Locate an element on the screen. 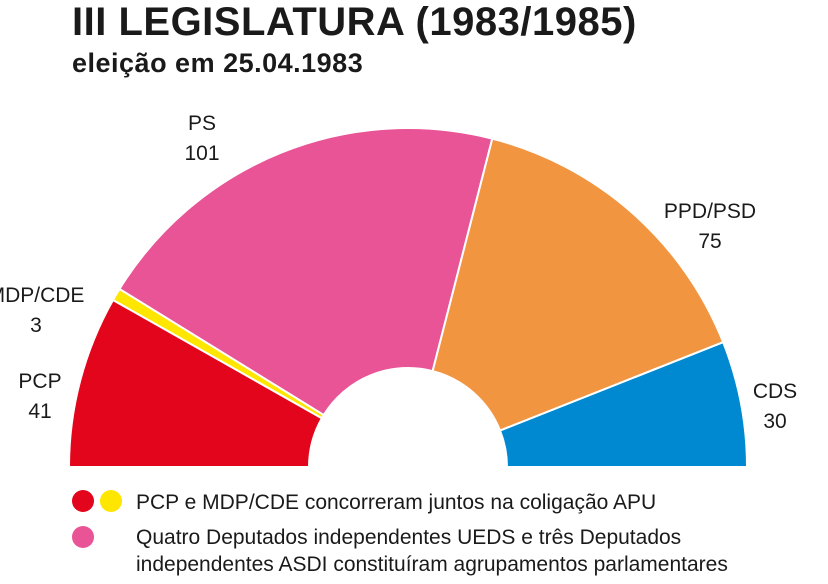 This screenshot has width=828, height=584. mdp-cde-legend-dot is located at coordinates (111, 501).